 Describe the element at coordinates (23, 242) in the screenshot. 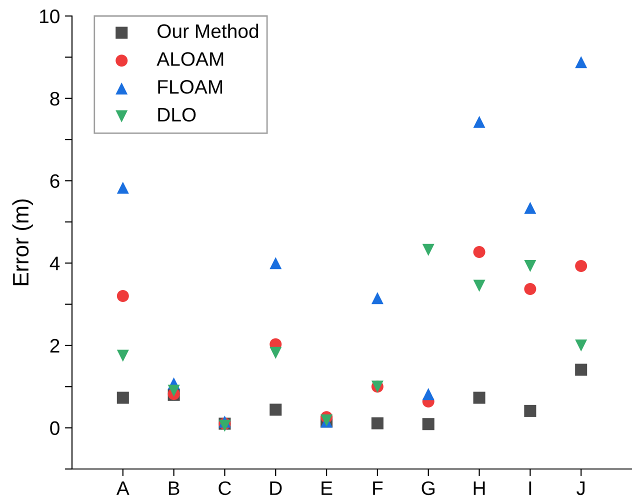

I see `y-axis-title: Error (m)` at that location.